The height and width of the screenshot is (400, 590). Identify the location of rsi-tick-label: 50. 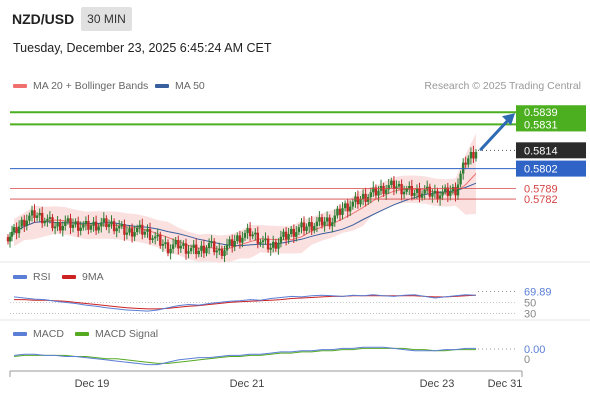
(530, 303).